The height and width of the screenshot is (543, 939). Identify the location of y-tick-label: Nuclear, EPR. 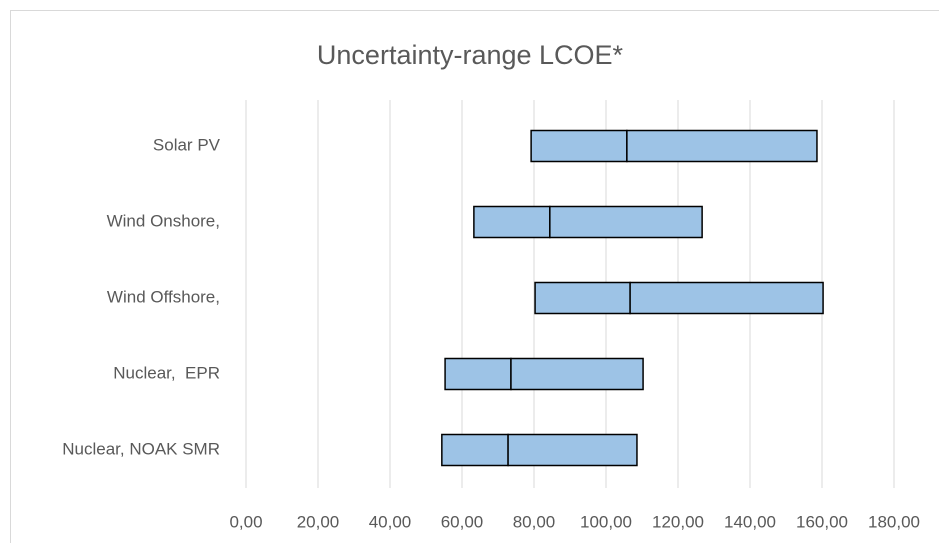
(166, 372).